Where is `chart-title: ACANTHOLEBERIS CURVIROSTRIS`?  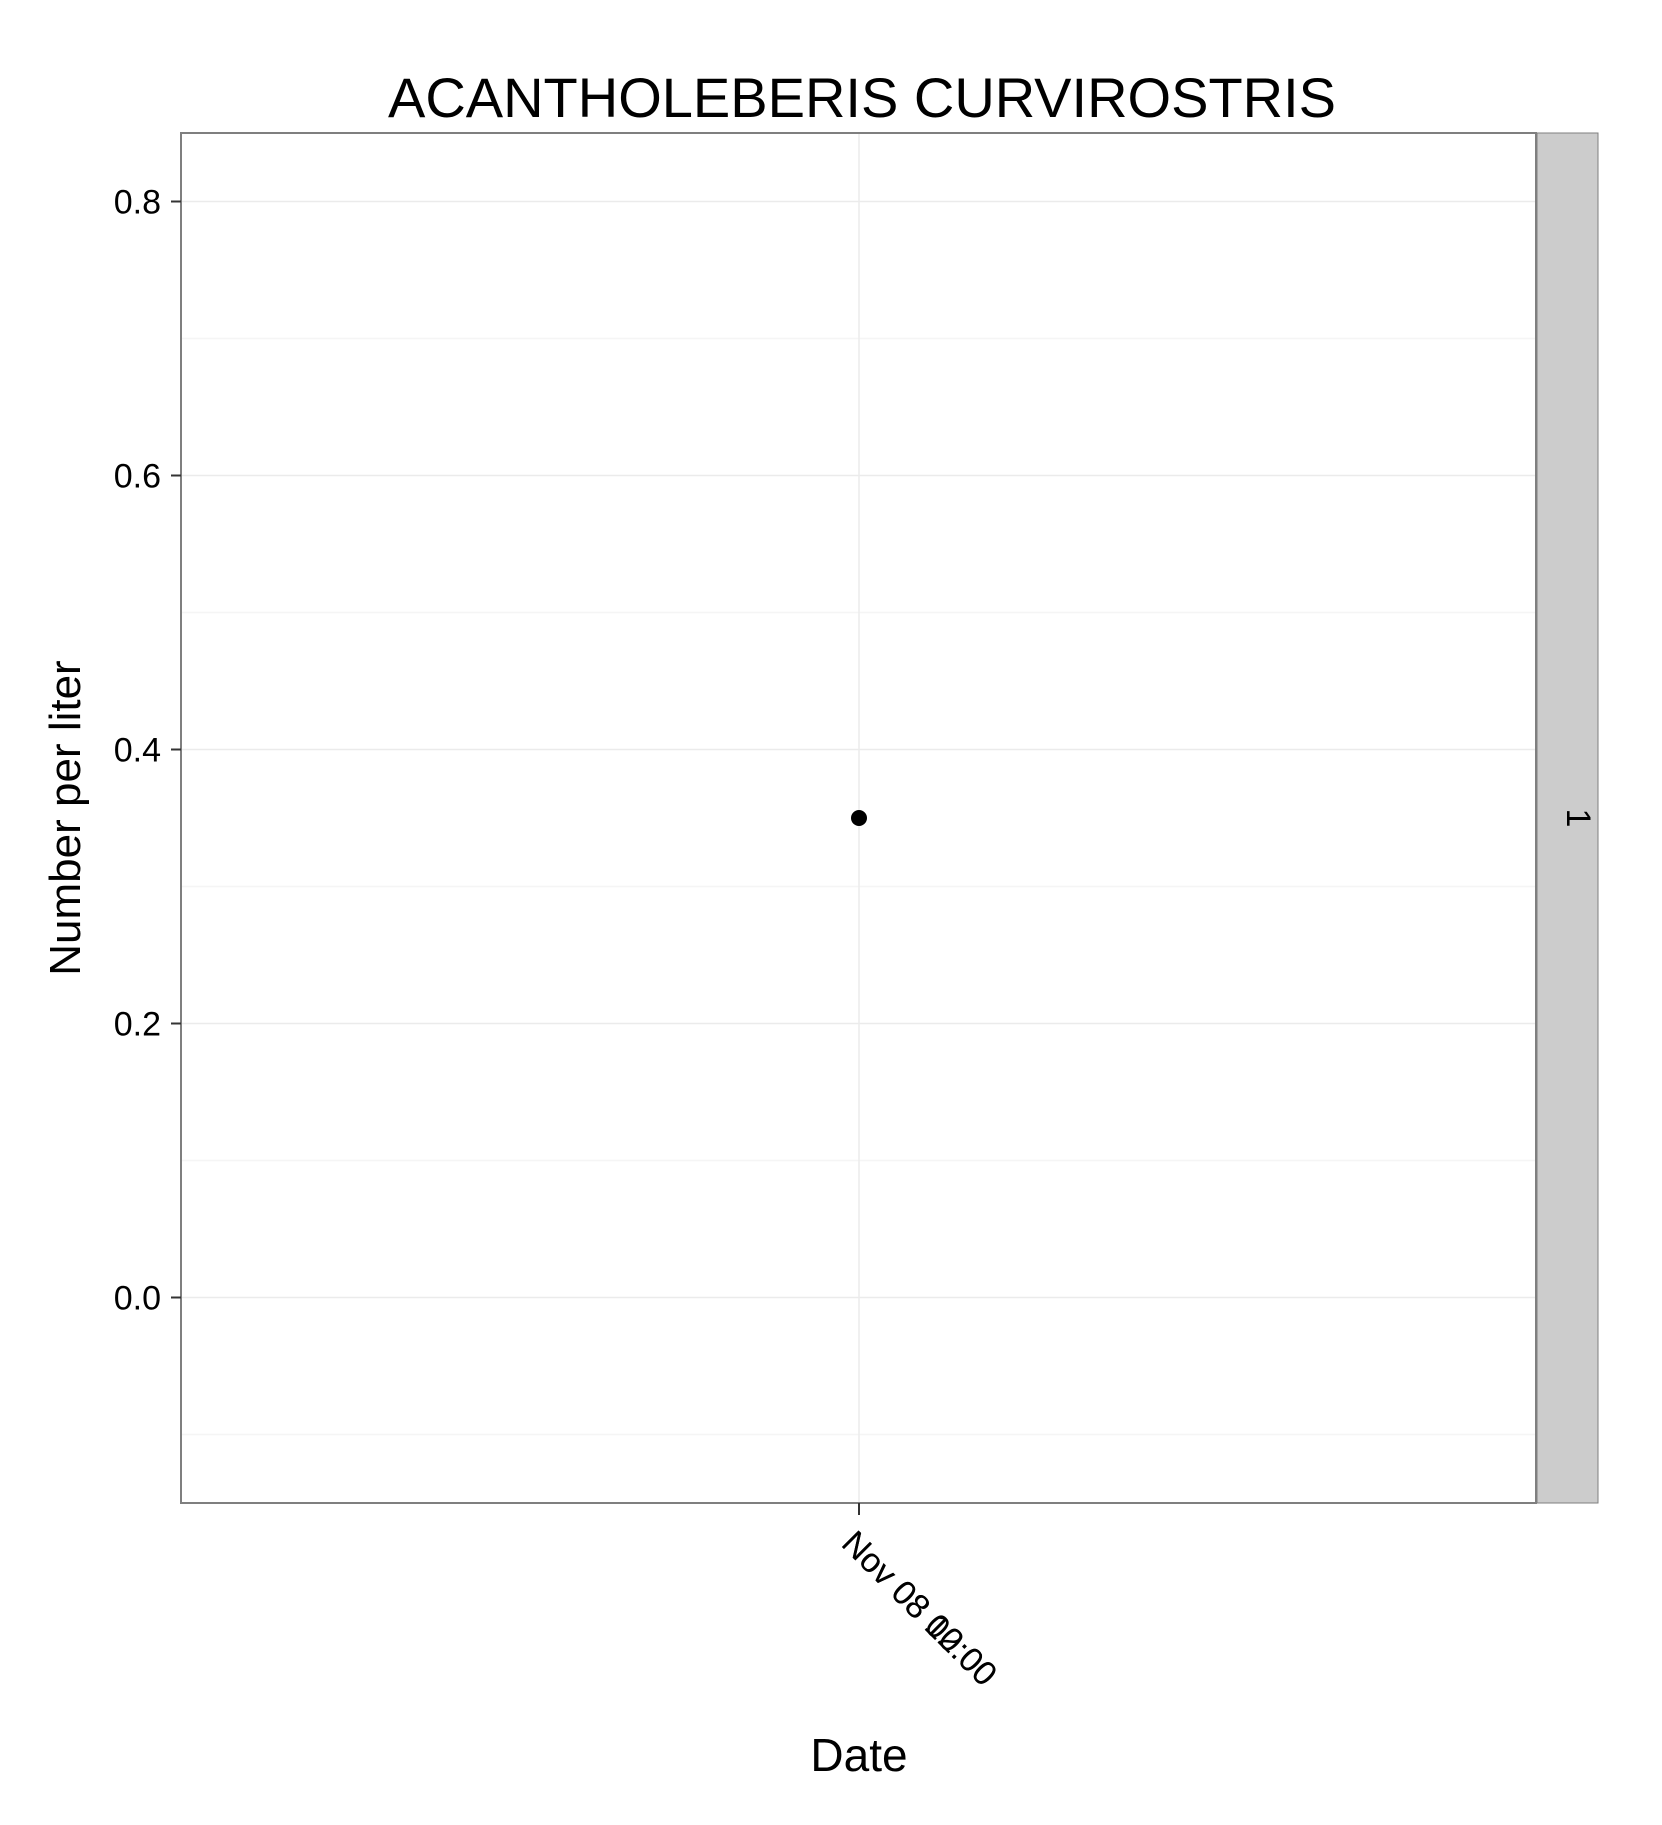 chart-title: ACANTHOLEBERIS CURVIROSTRIS is located at coordinates (862, 97).